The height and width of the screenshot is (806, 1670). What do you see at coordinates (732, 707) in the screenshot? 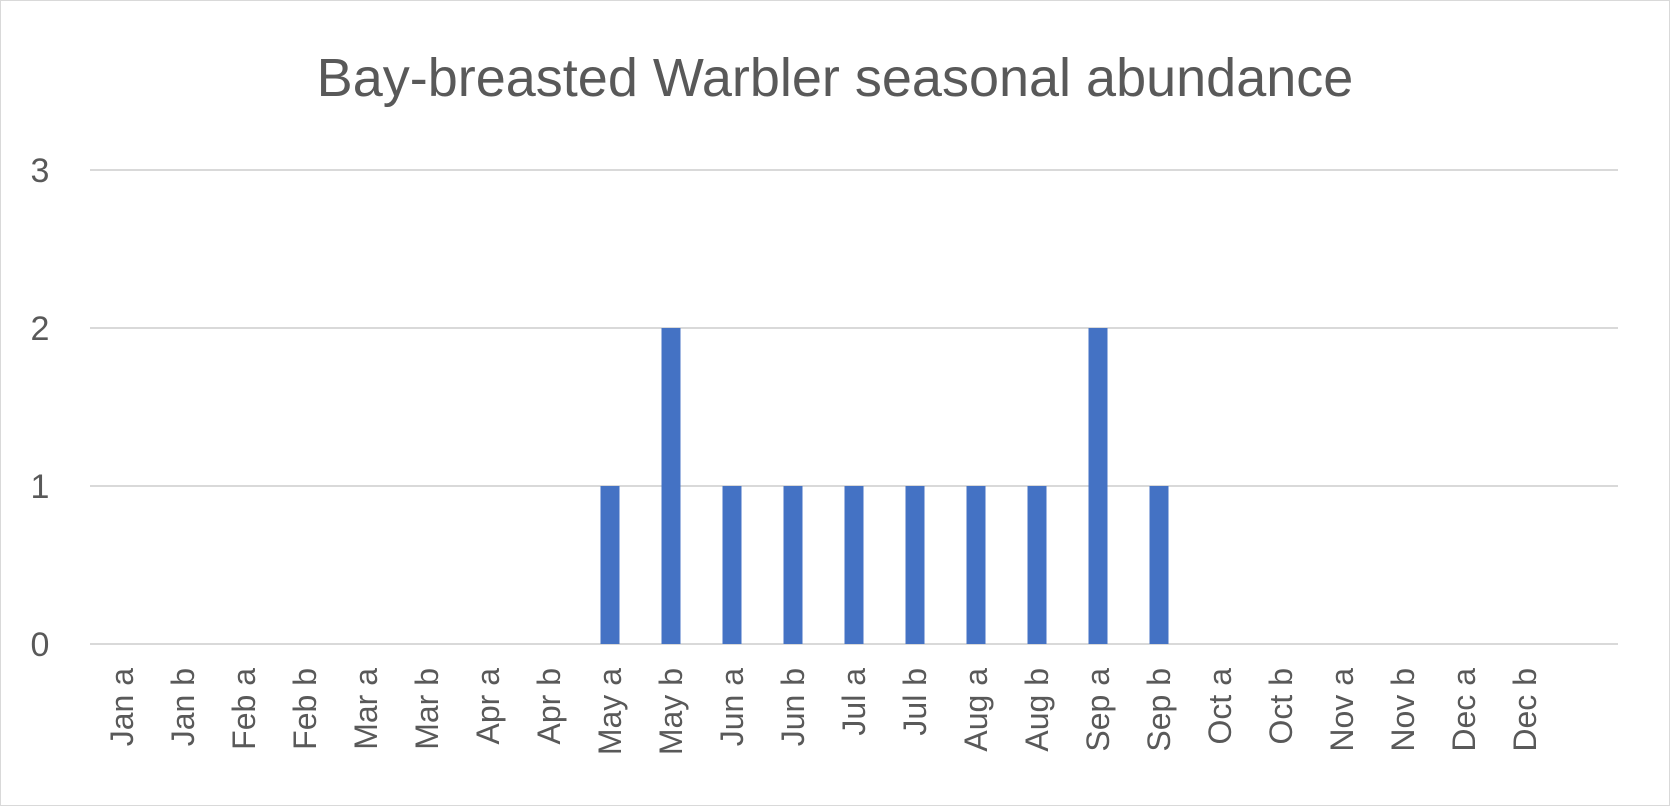
I see `x-tick-label: Jun a` at bounding box center [732, 707].